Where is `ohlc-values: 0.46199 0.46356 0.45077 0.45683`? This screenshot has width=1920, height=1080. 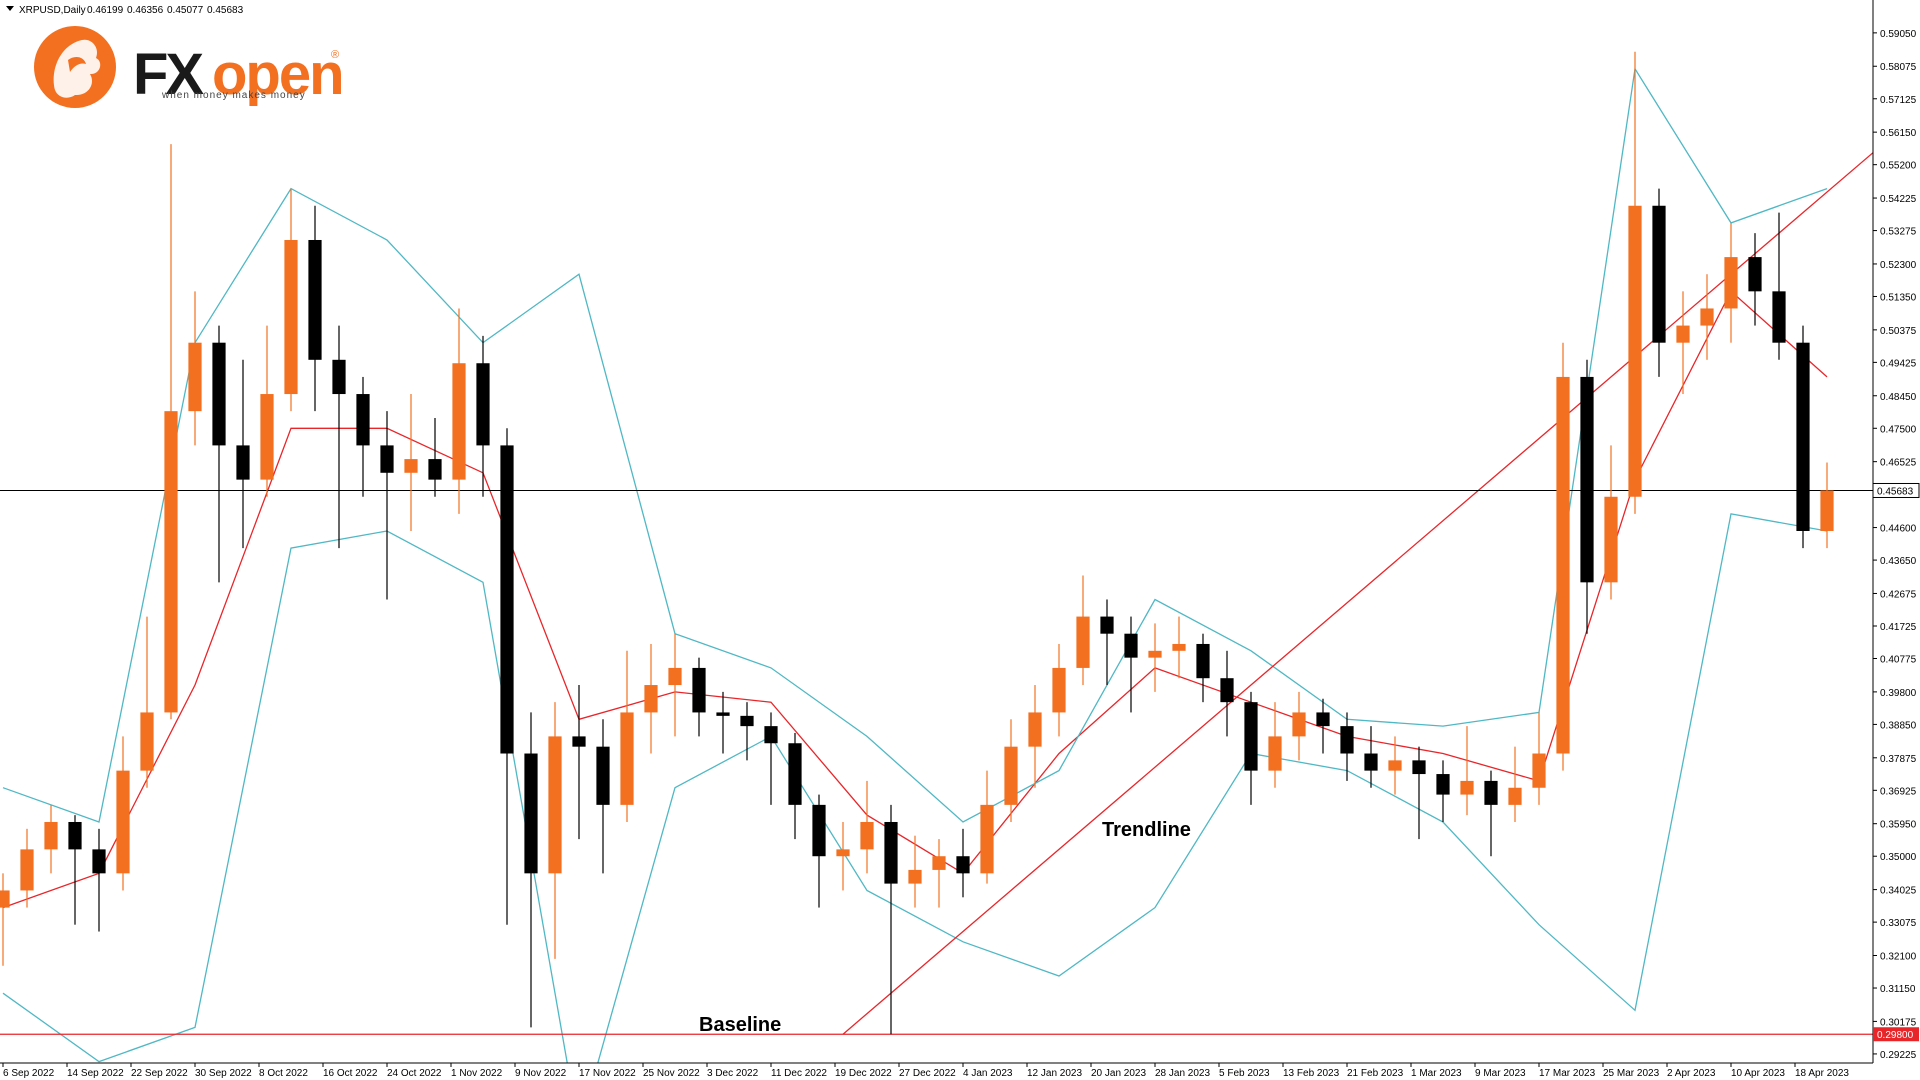
ohlc-values: 0.46199 0.46356 0.45077 0.45683 is located at coordinates (165, 10).